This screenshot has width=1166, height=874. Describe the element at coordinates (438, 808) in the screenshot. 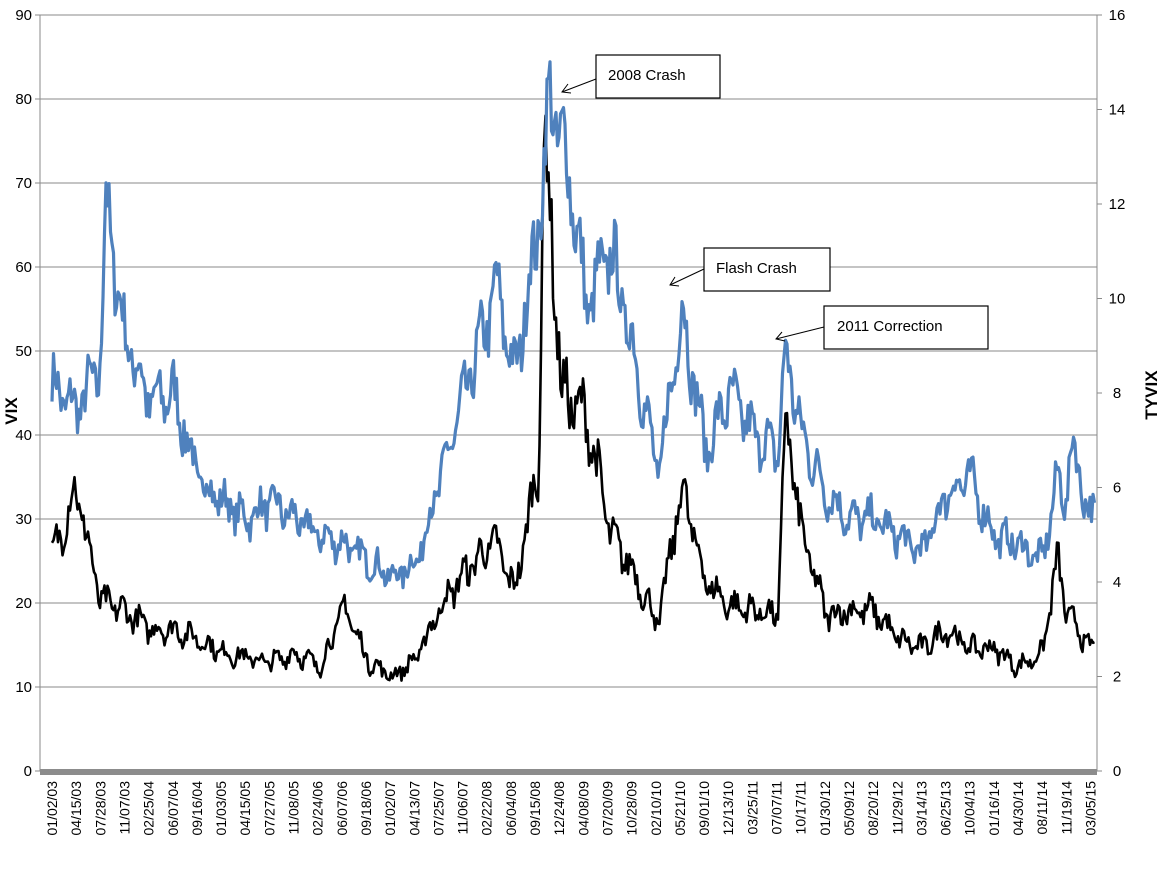

I see `x-tick-label: 07/25/07` at that location.